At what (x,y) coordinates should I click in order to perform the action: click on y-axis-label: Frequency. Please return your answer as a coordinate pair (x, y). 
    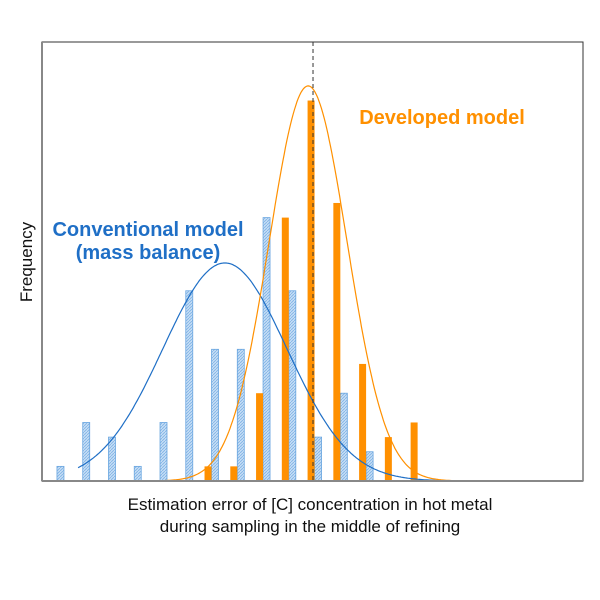
    Looking at the image, I should click on (26, 261).